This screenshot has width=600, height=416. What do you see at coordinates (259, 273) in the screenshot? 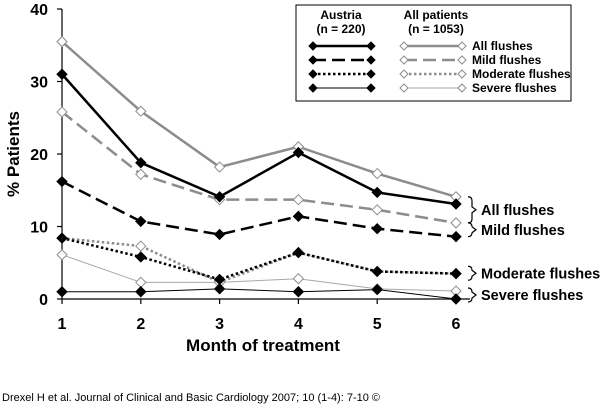
I see `series-line-all-patients-severe-flushes` at bounding box center [259, 273].